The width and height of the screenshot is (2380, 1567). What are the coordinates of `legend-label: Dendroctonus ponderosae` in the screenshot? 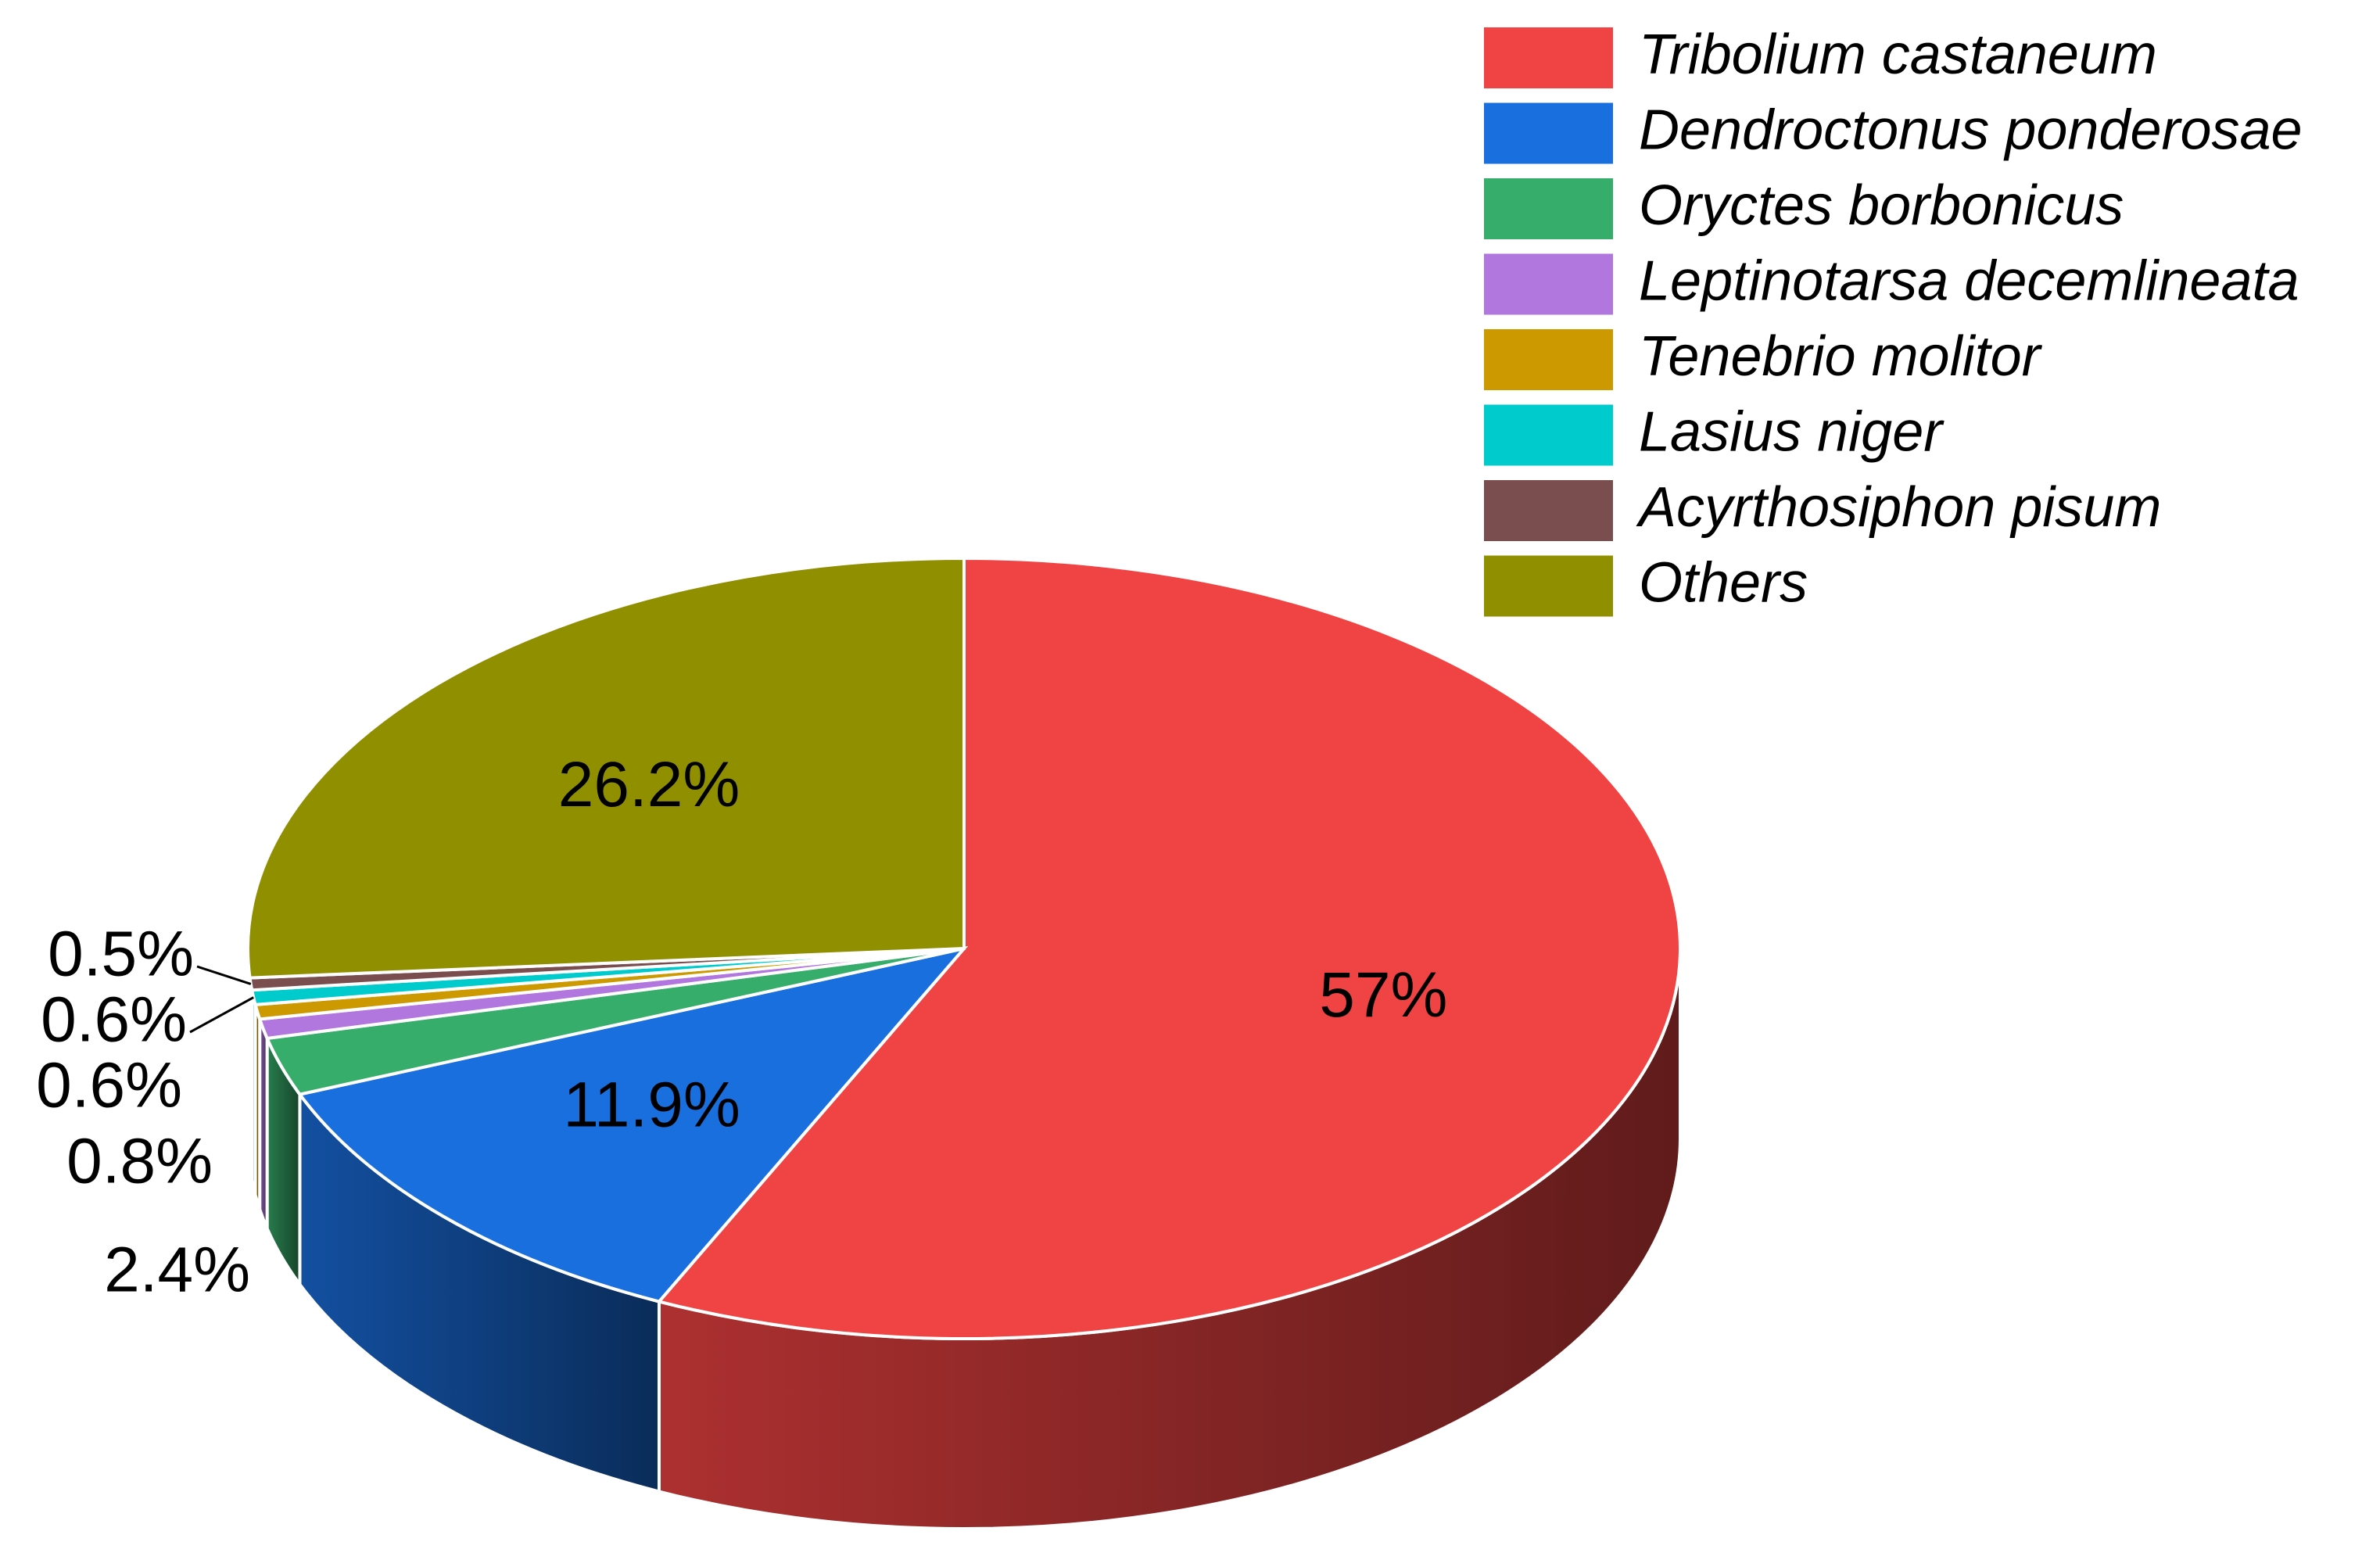 It's located at (1971, 130).